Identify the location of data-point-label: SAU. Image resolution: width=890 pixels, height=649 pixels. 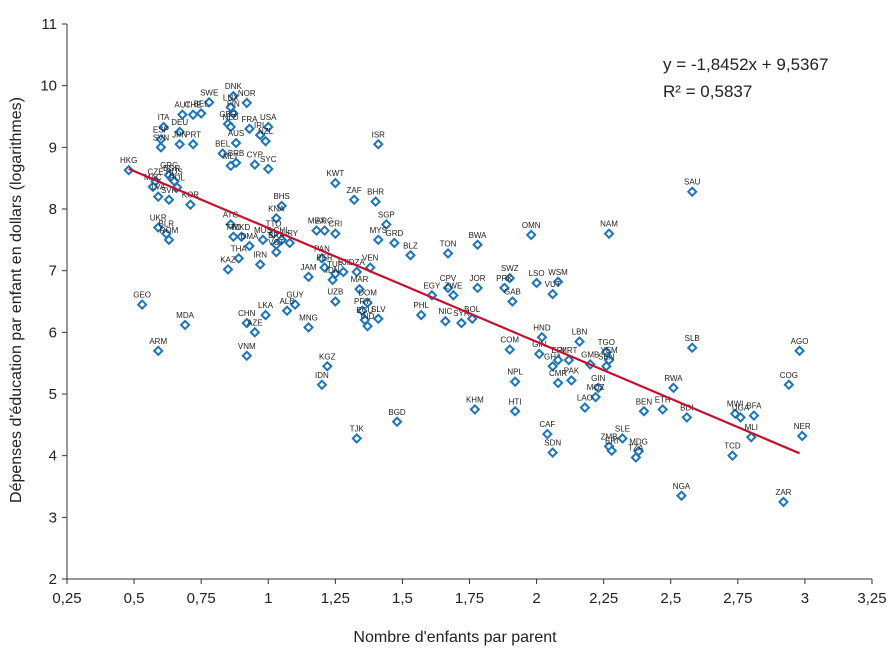
(692, 182).